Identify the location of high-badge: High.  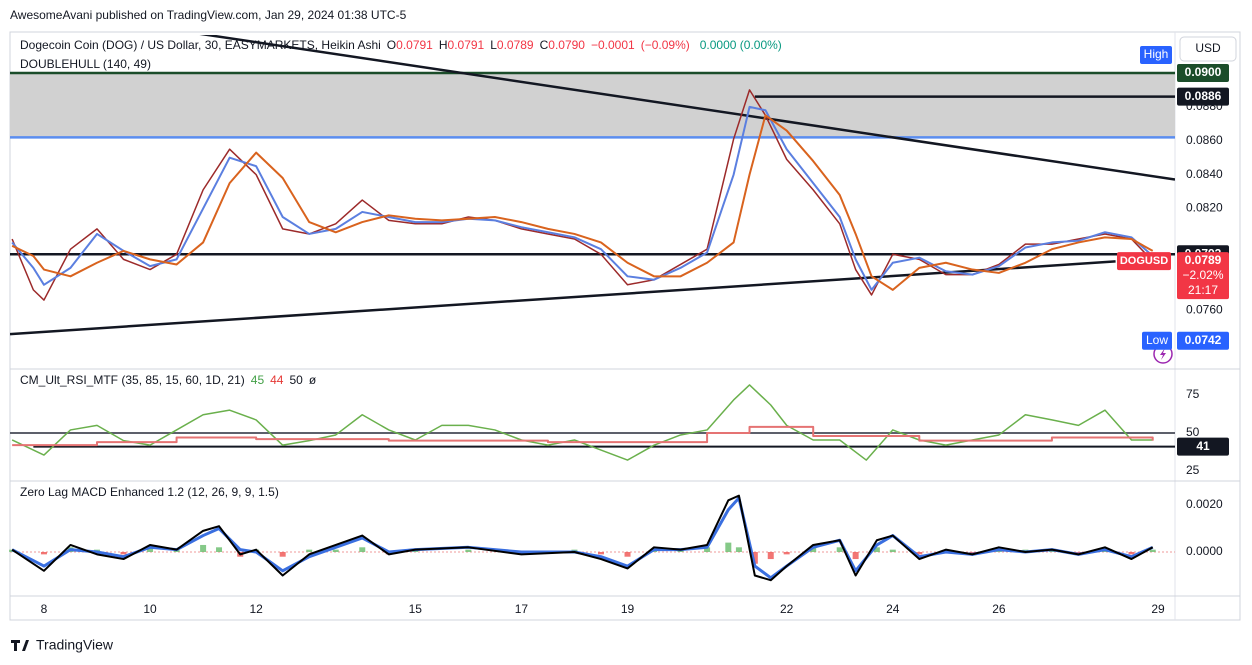
(1156, 54).